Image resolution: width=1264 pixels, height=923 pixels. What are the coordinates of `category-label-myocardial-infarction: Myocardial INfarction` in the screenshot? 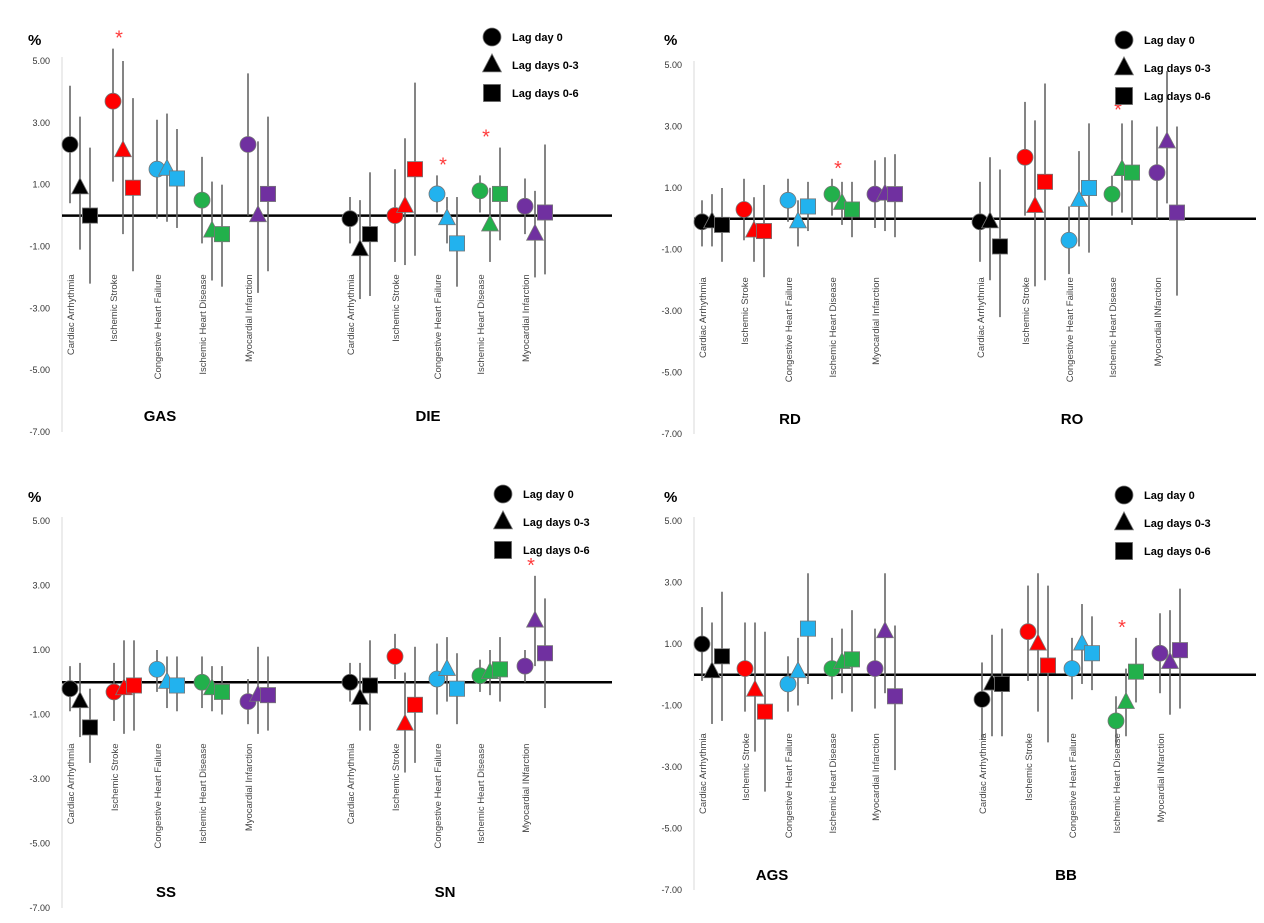 It's located at (1161, 777).